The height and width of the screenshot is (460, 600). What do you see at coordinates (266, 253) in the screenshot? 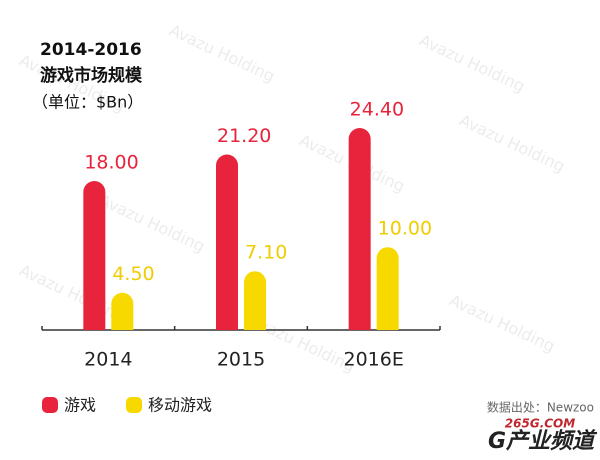
I see `value-label: 7.10` at bounding box center [266, 253].